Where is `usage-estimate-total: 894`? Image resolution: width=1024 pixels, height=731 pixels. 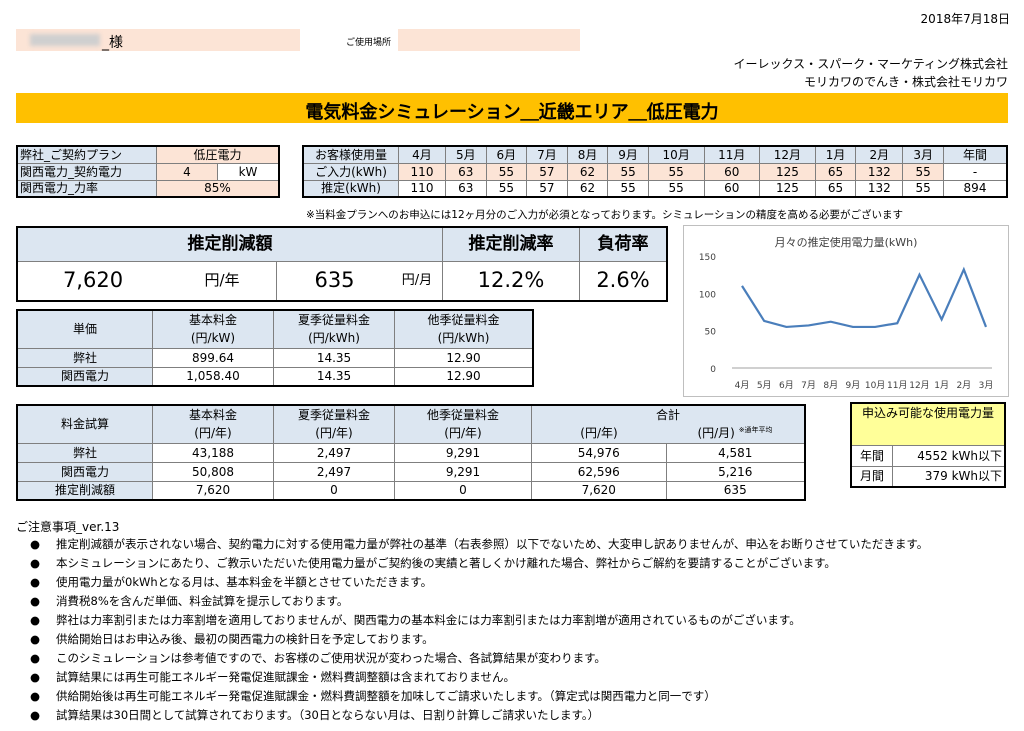 usage-estimate-total: 894 is located at coordinates (975, 188).